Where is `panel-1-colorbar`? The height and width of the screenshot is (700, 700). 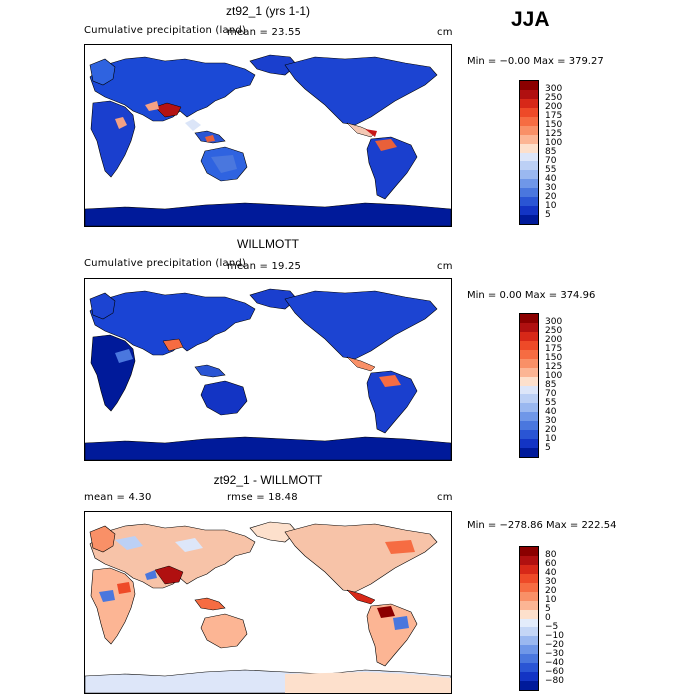
panel-1-colorbar is located at coordinates (529, 152).